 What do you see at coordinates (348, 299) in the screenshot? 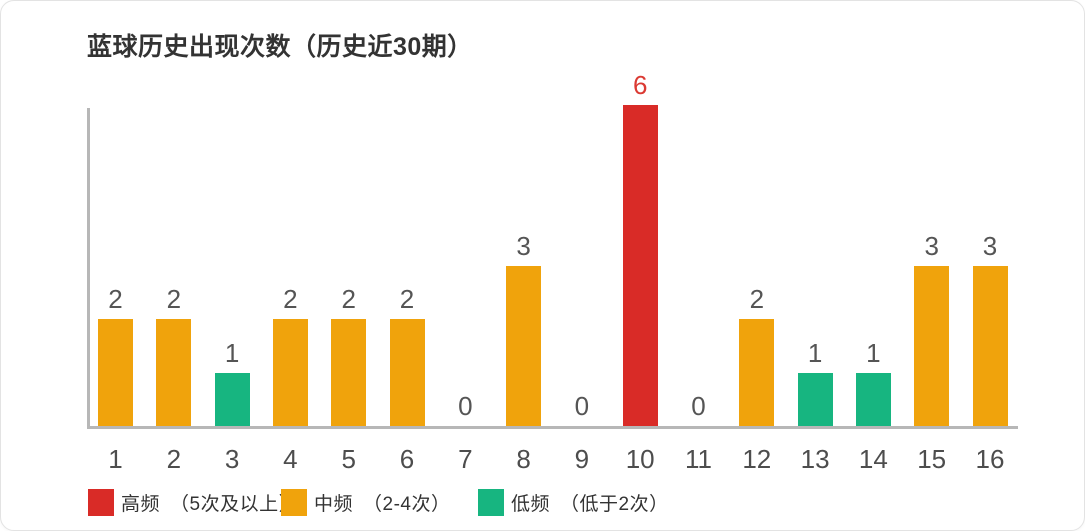
I see `bar-value-label-5: 2` at bounding box center [348, 299].